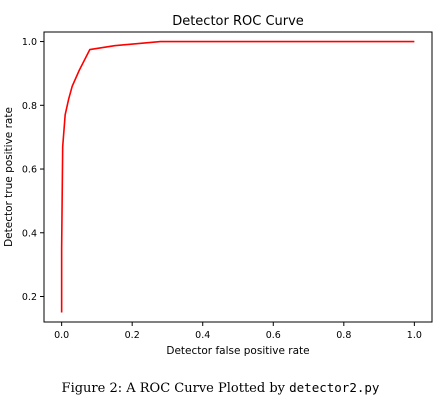 This screenshot has height=409, width=441. I want to click on x-tick-label: 0.0, so click(61, 335).